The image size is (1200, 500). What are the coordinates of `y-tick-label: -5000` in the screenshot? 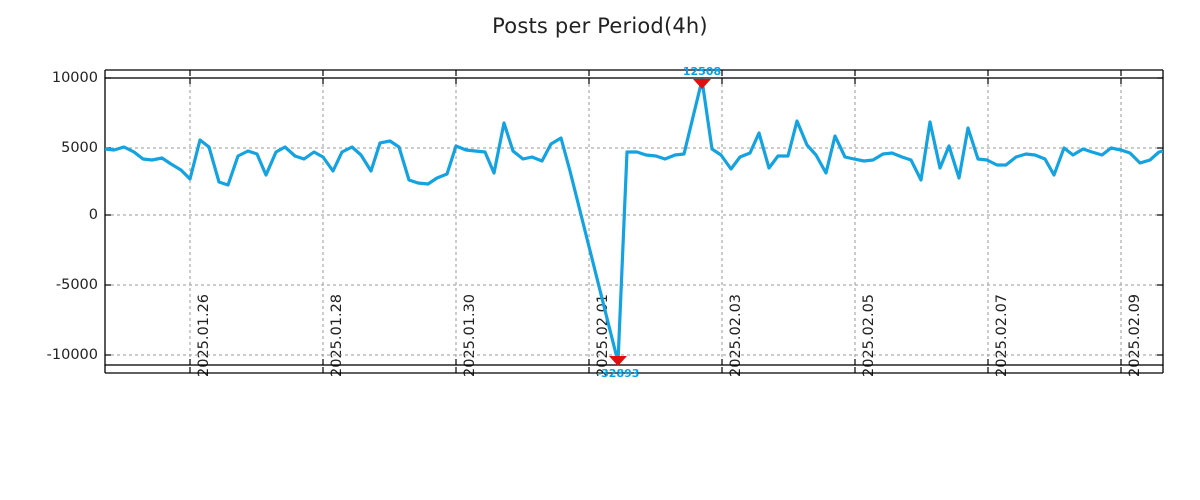 It's located at (76, 285).